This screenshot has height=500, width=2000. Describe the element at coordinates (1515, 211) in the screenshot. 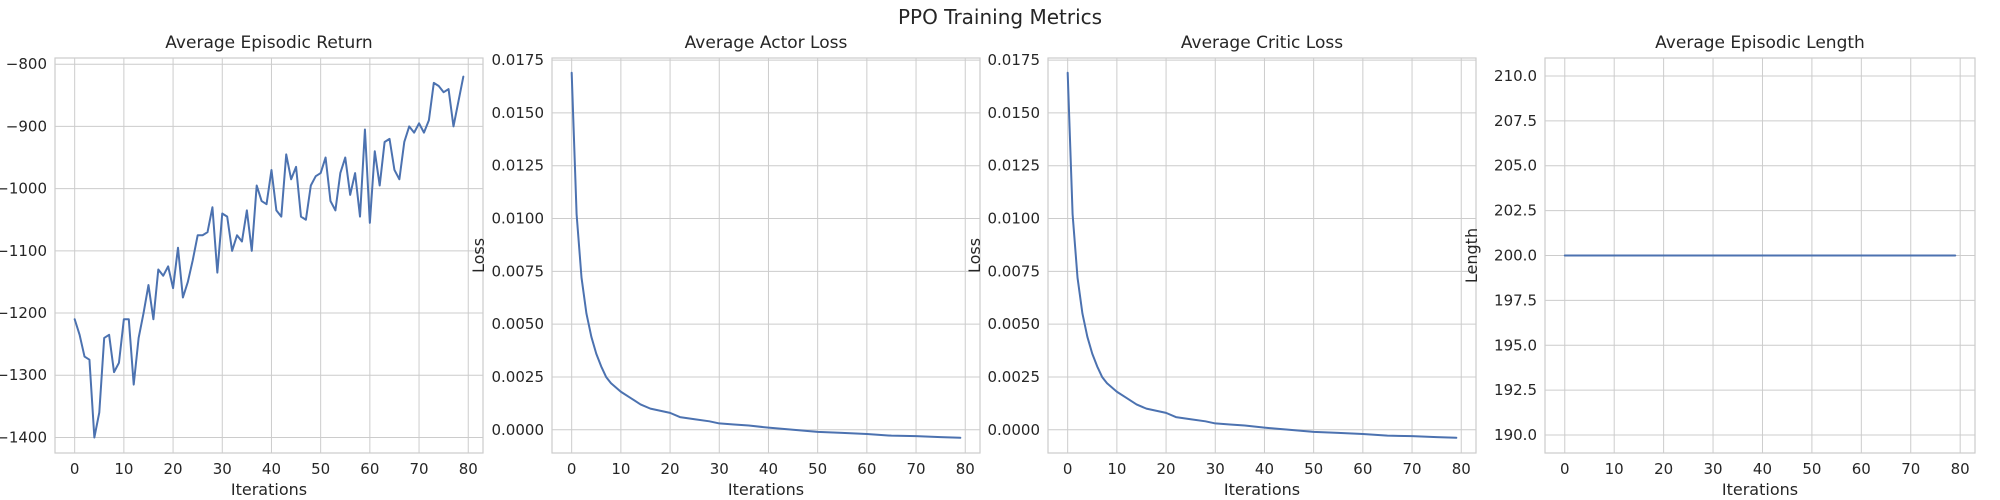

I see `y-tick-label: 202.5` at that location.